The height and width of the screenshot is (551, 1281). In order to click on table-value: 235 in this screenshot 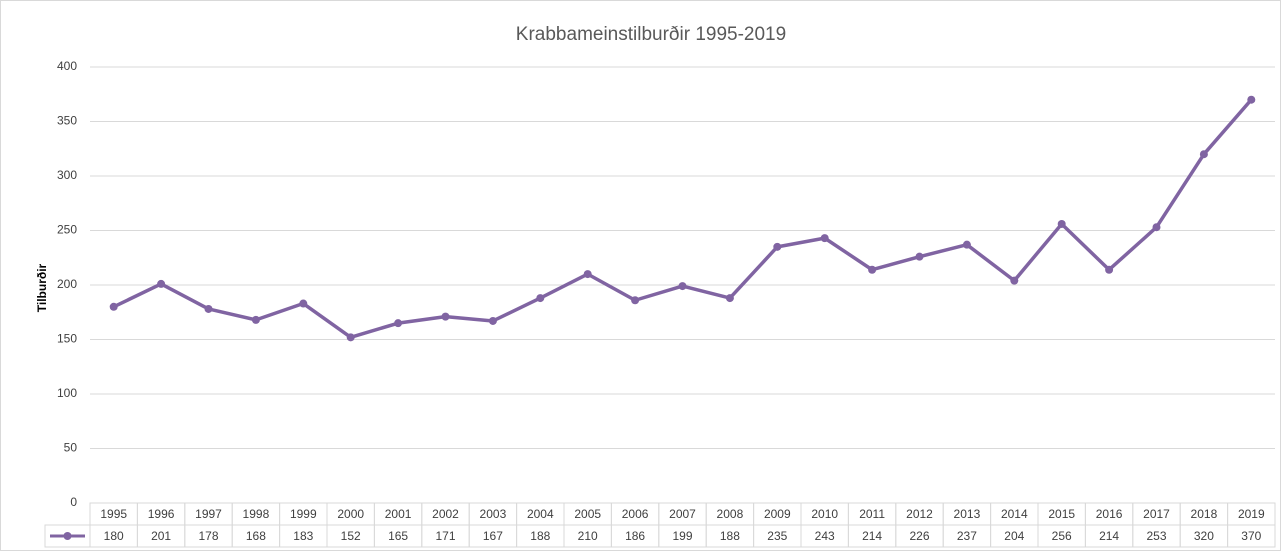, I will do `click(777, 536)`.